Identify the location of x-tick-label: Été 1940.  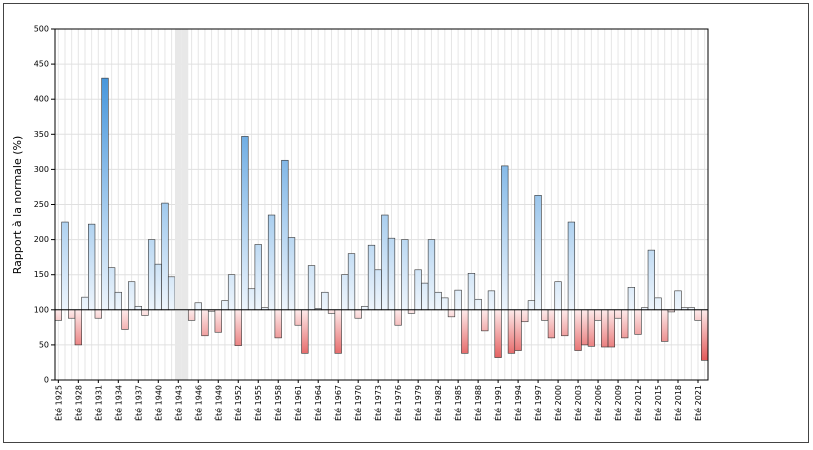
(157, 403).